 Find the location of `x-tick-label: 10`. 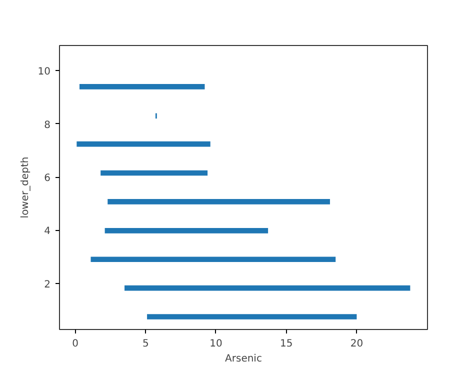

x-tick-label: 10 is located at coordinates (216, 344).